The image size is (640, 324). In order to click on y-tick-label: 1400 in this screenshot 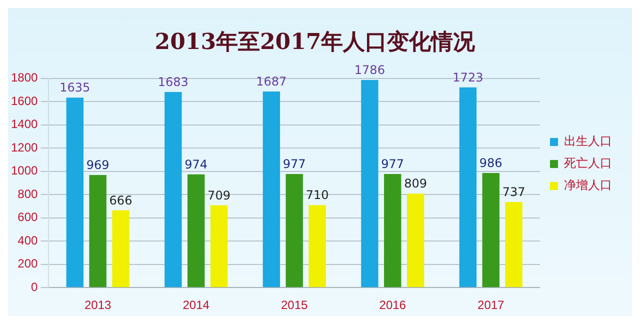, I will do `click(24, 124)`.